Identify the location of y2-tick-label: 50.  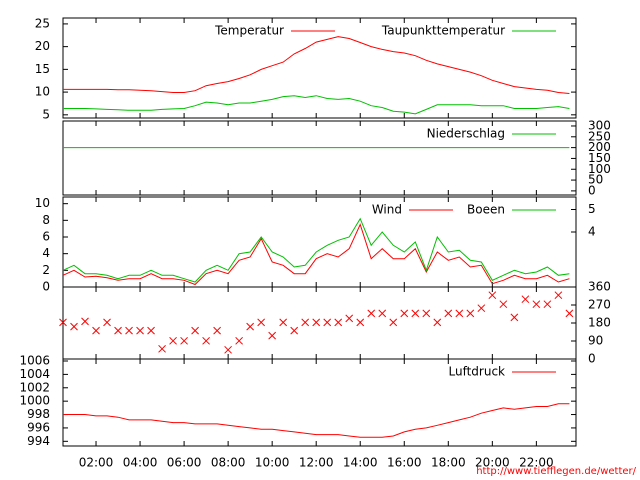
(595, 180).